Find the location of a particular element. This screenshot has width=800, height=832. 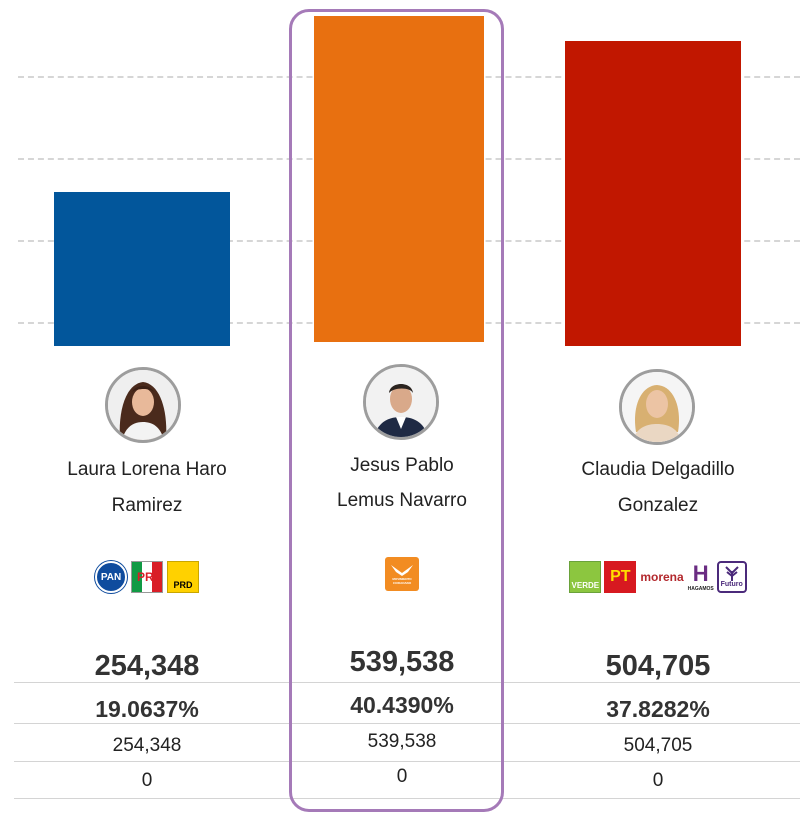

candidate-name-line1: Jesus Pablo is located at coordinates (402, 465).